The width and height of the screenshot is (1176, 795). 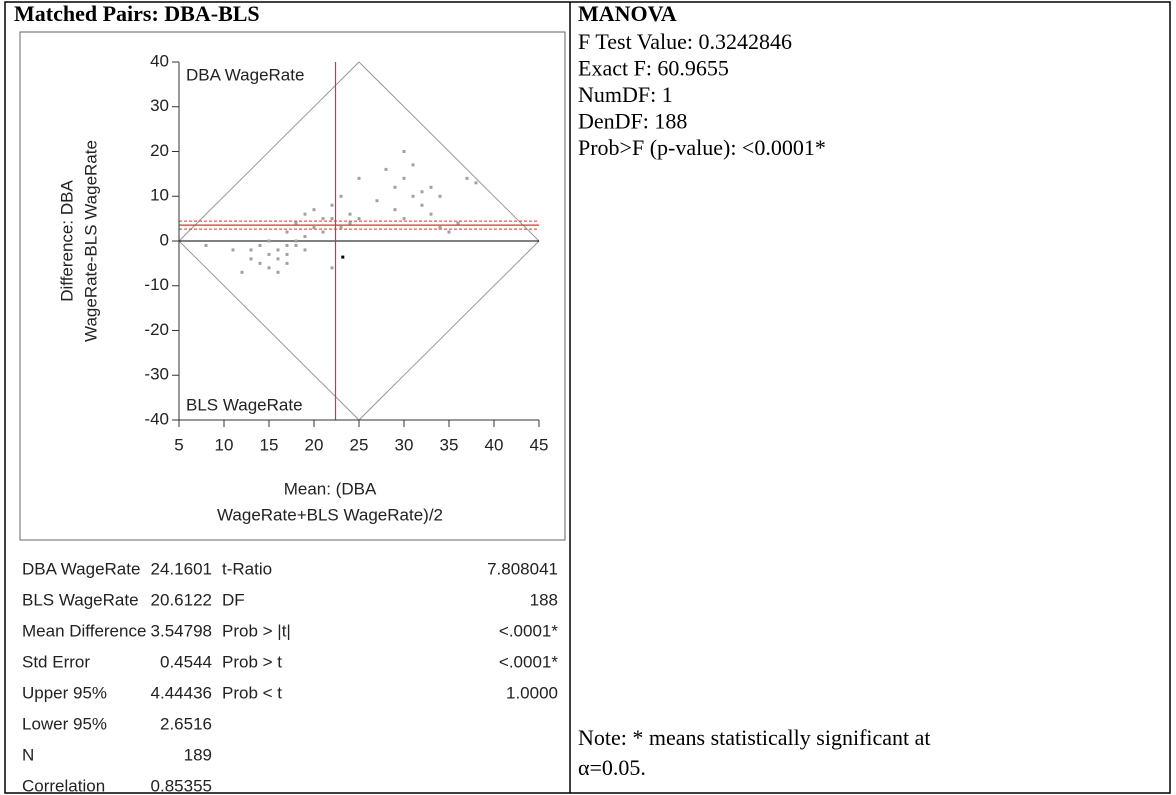 I want to click on y-tick-label: 20, so click(x=159, y=150).